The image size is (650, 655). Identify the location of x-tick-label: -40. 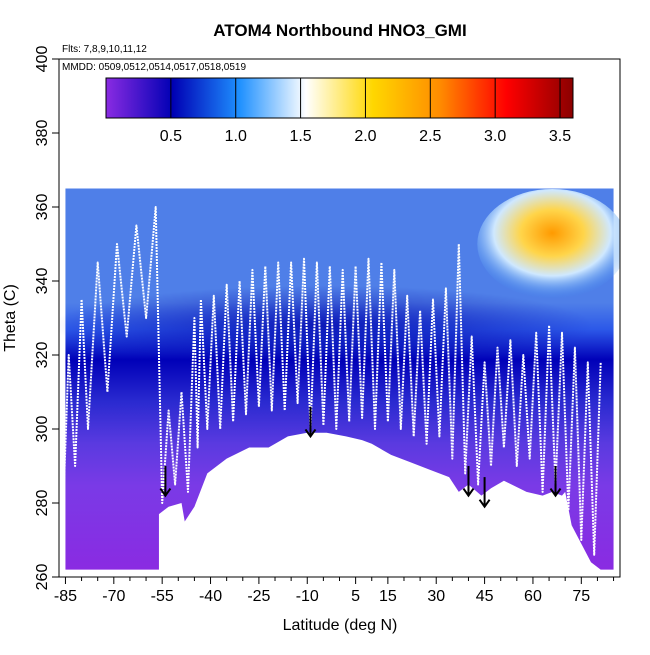
(210, 596).